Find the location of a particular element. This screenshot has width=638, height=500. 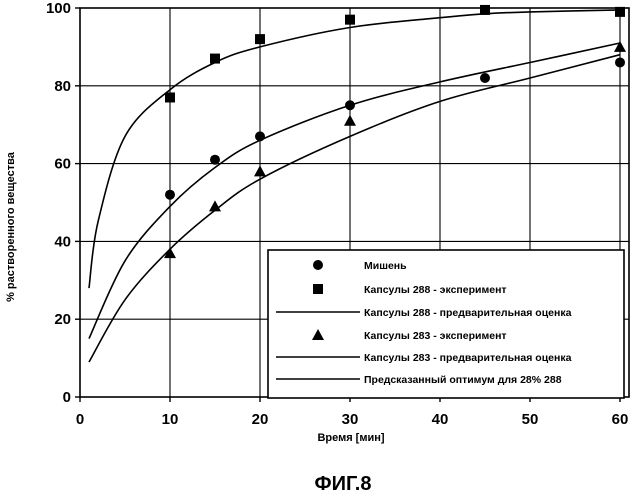

y-tick-label: 20 is located at coordinates (62, 319).